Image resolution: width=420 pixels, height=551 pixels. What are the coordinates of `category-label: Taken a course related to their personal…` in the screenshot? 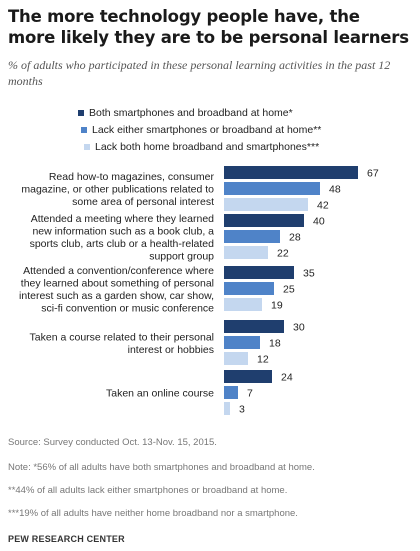 It's located at (122, 343).